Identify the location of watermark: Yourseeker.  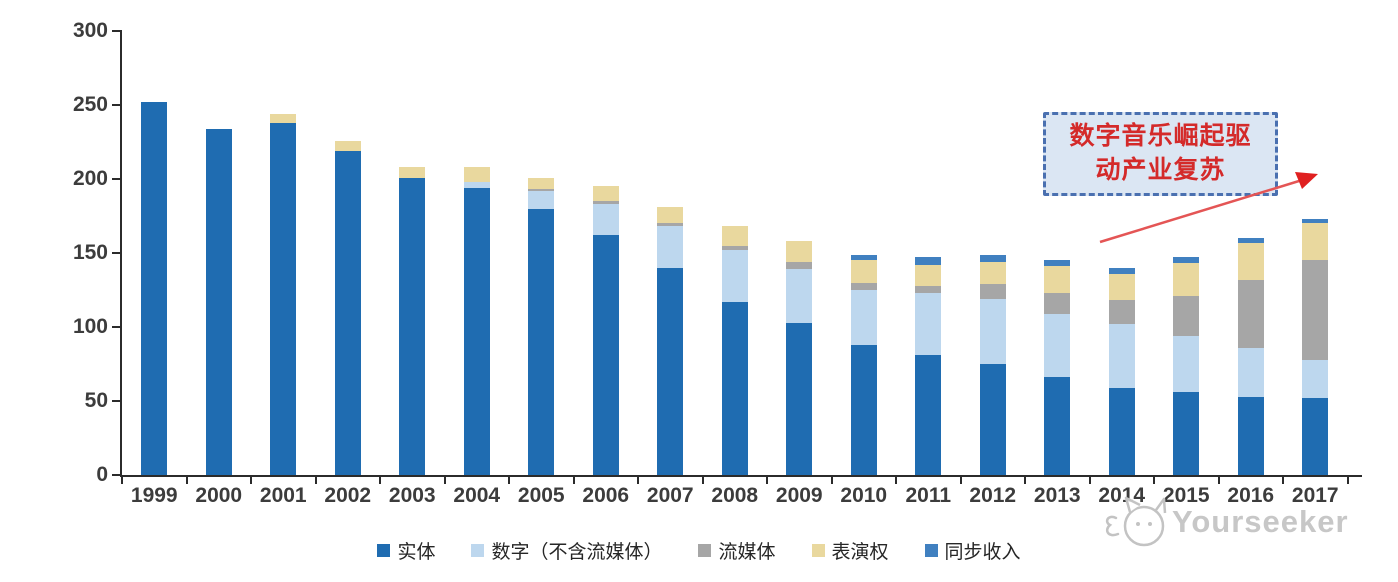
(1224, 522).